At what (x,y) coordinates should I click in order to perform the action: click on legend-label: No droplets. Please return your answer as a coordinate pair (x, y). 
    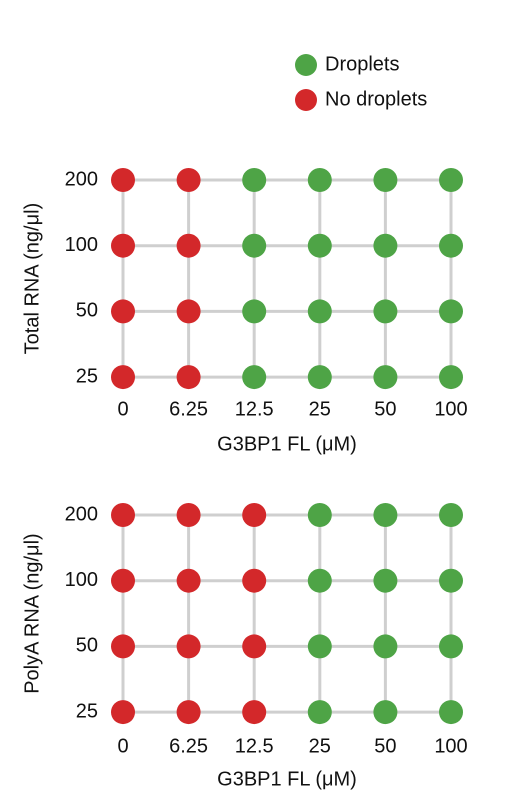
    Looking at the image, I should click on (376, 99).